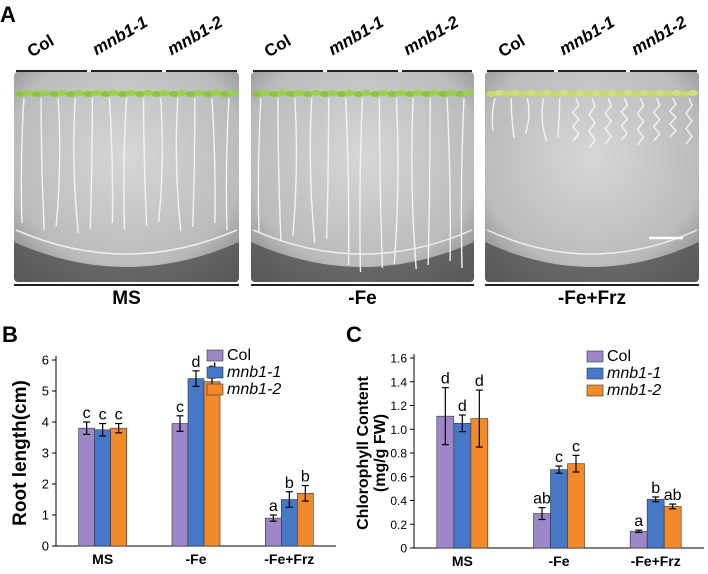  I want to click on condition-label: -Fe+Frz, so click(592, 298).